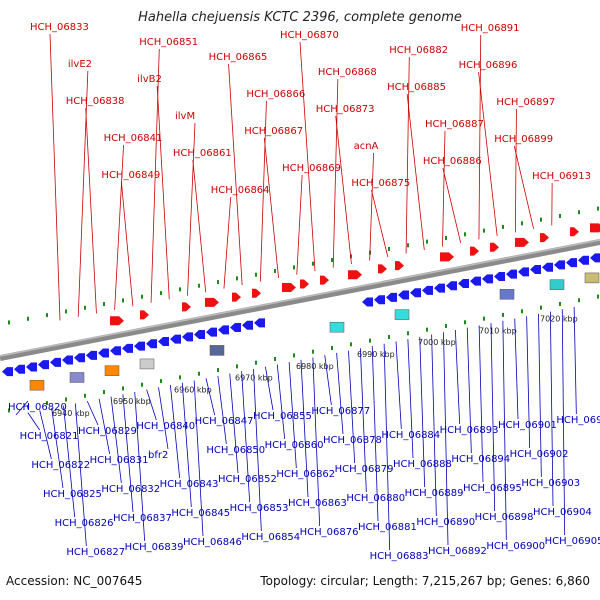 The image size is (600, 600). I want to click on bottom-gene-label: HCH_06892, so click(457, 551).